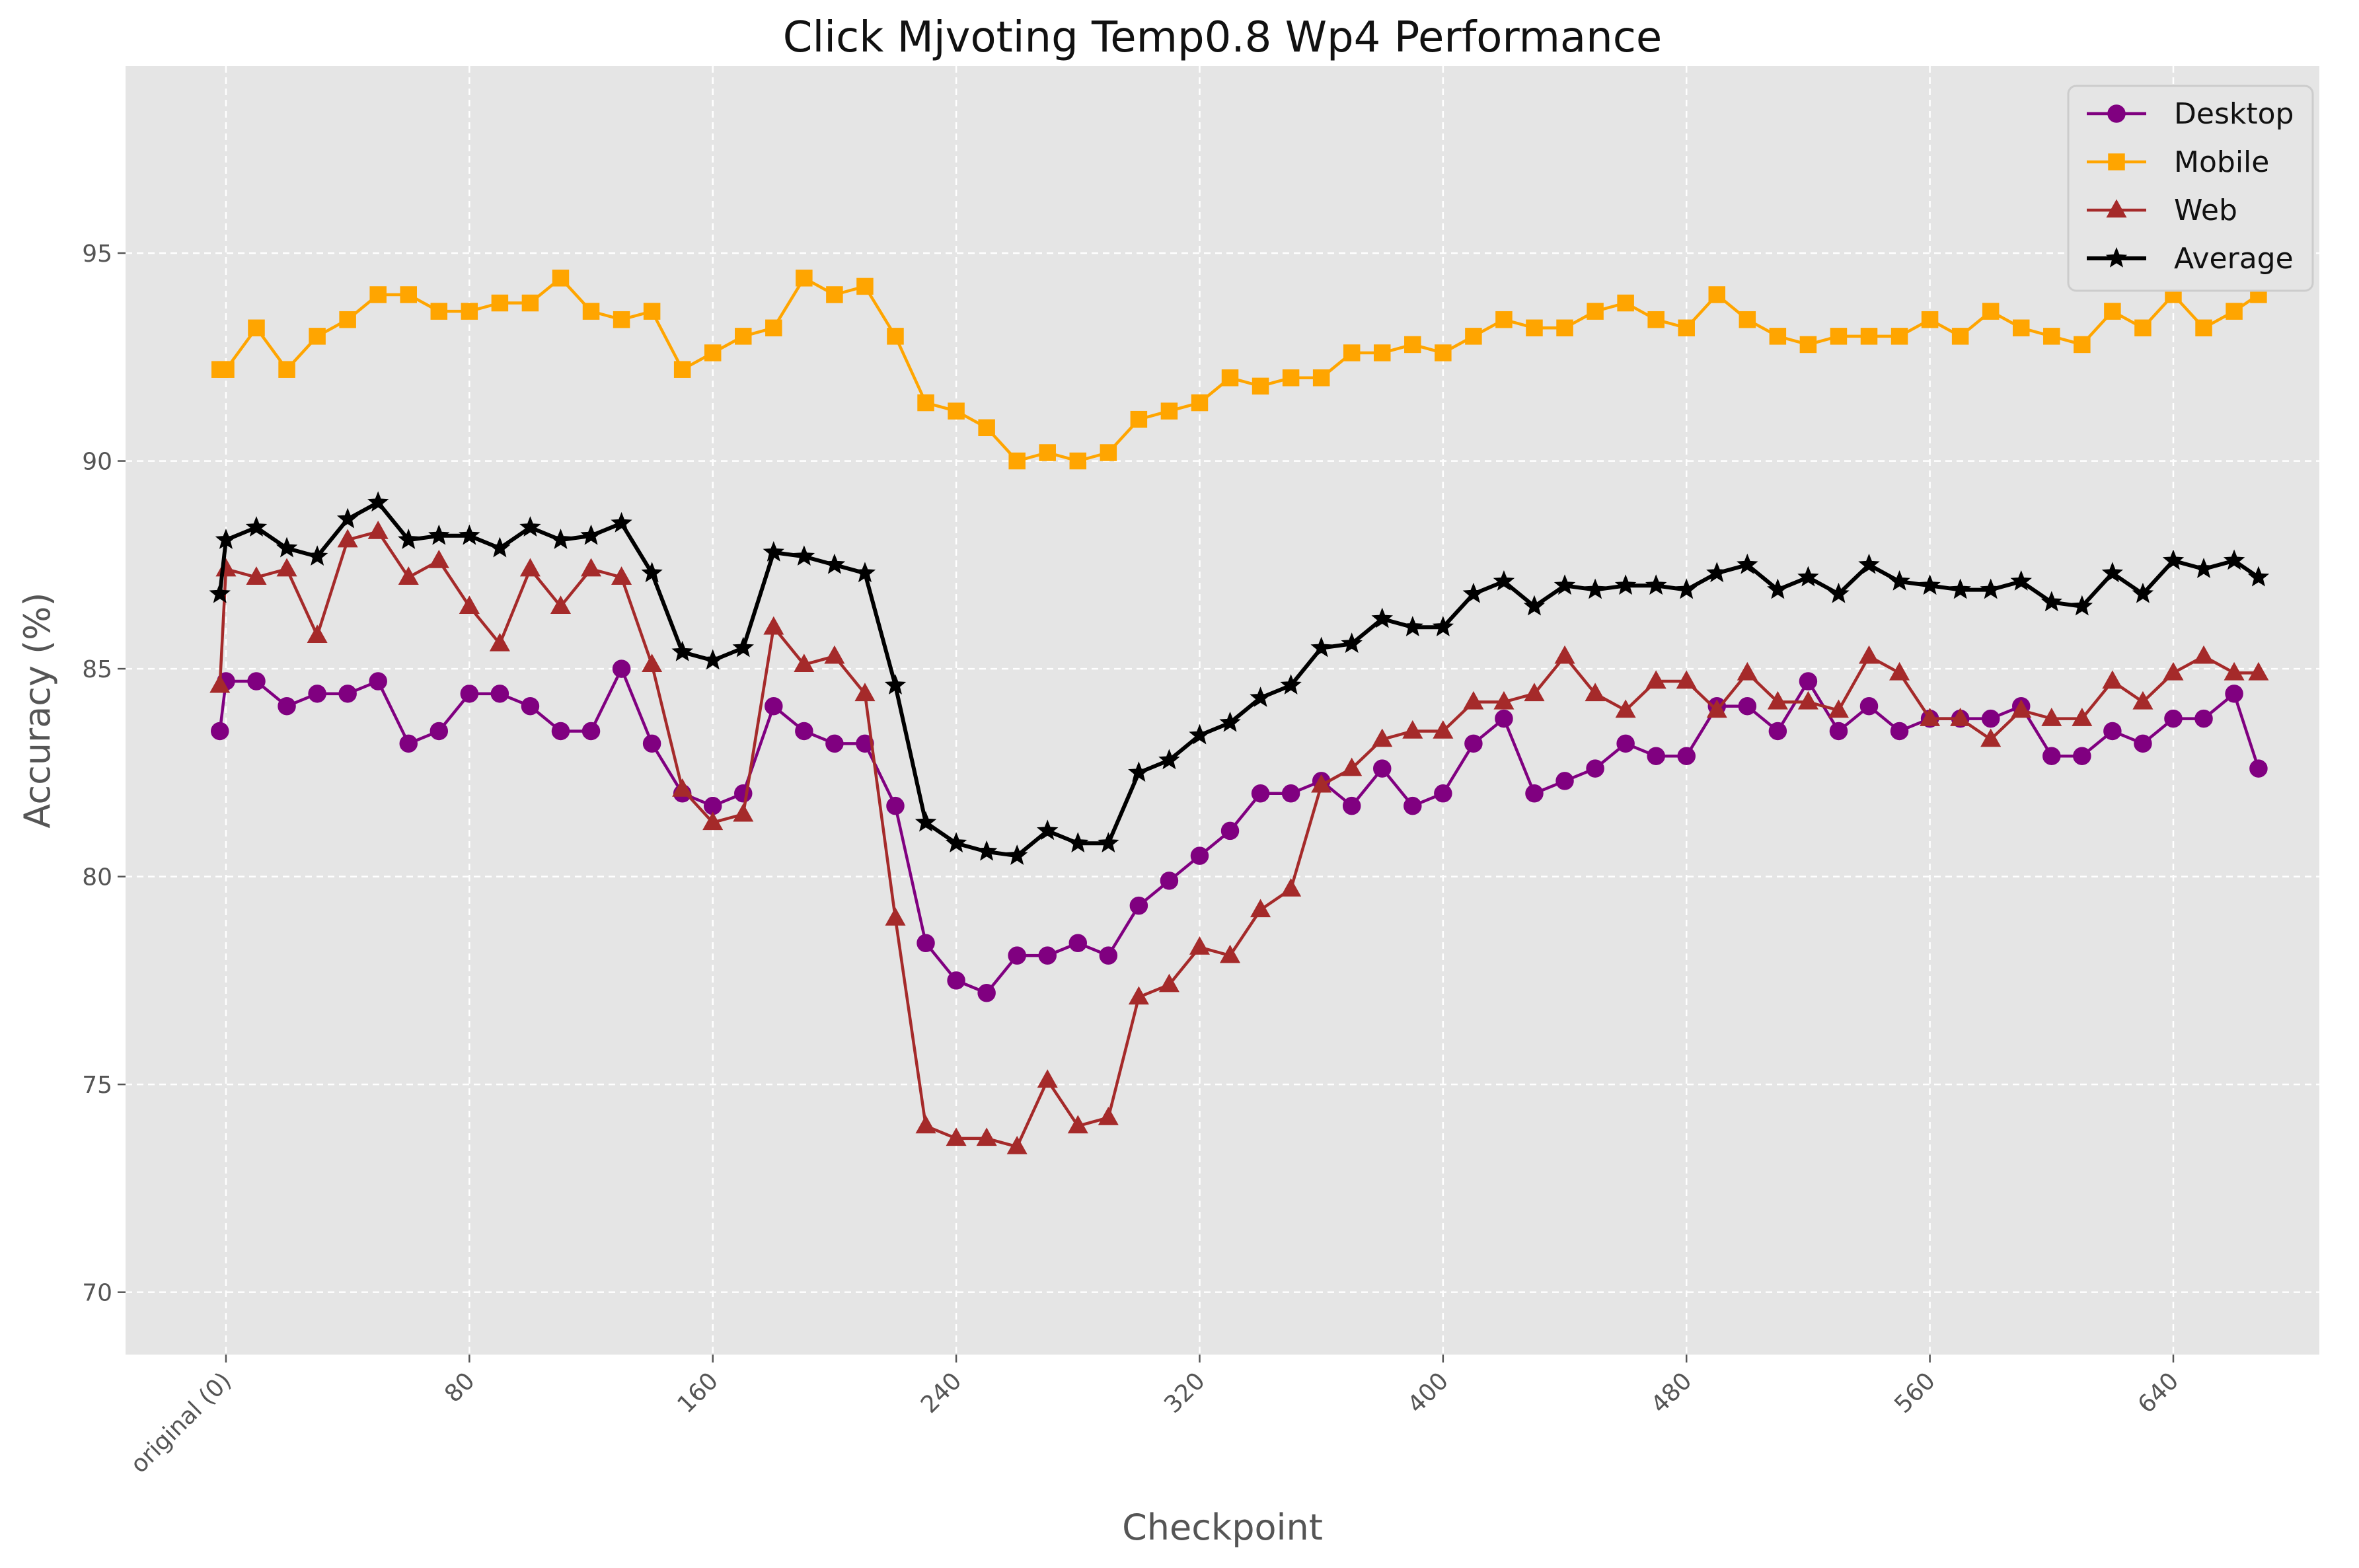 The width and height of the screenshot is (2359, 1568). I want to click on y-axis-label: Accuracy (%), so click(37, 710).